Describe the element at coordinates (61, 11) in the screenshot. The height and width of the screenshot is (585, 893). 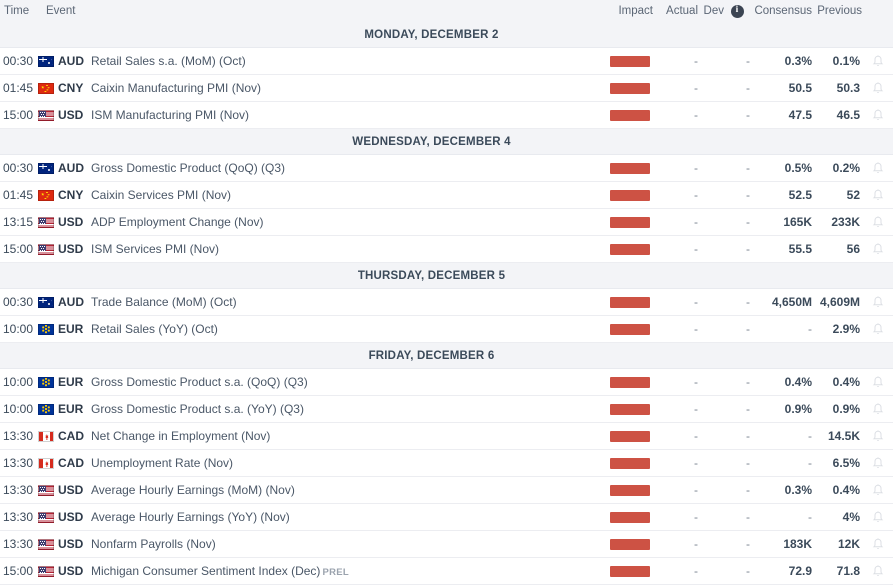
I see `column-header-event: Event` at that location.